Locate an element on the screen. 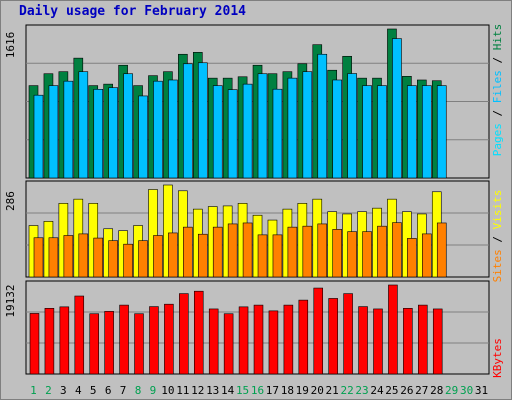 Image resolution: width=512 pixels, height=400 pixels. day-label-30: 30 is located at coordinates (466, 390).